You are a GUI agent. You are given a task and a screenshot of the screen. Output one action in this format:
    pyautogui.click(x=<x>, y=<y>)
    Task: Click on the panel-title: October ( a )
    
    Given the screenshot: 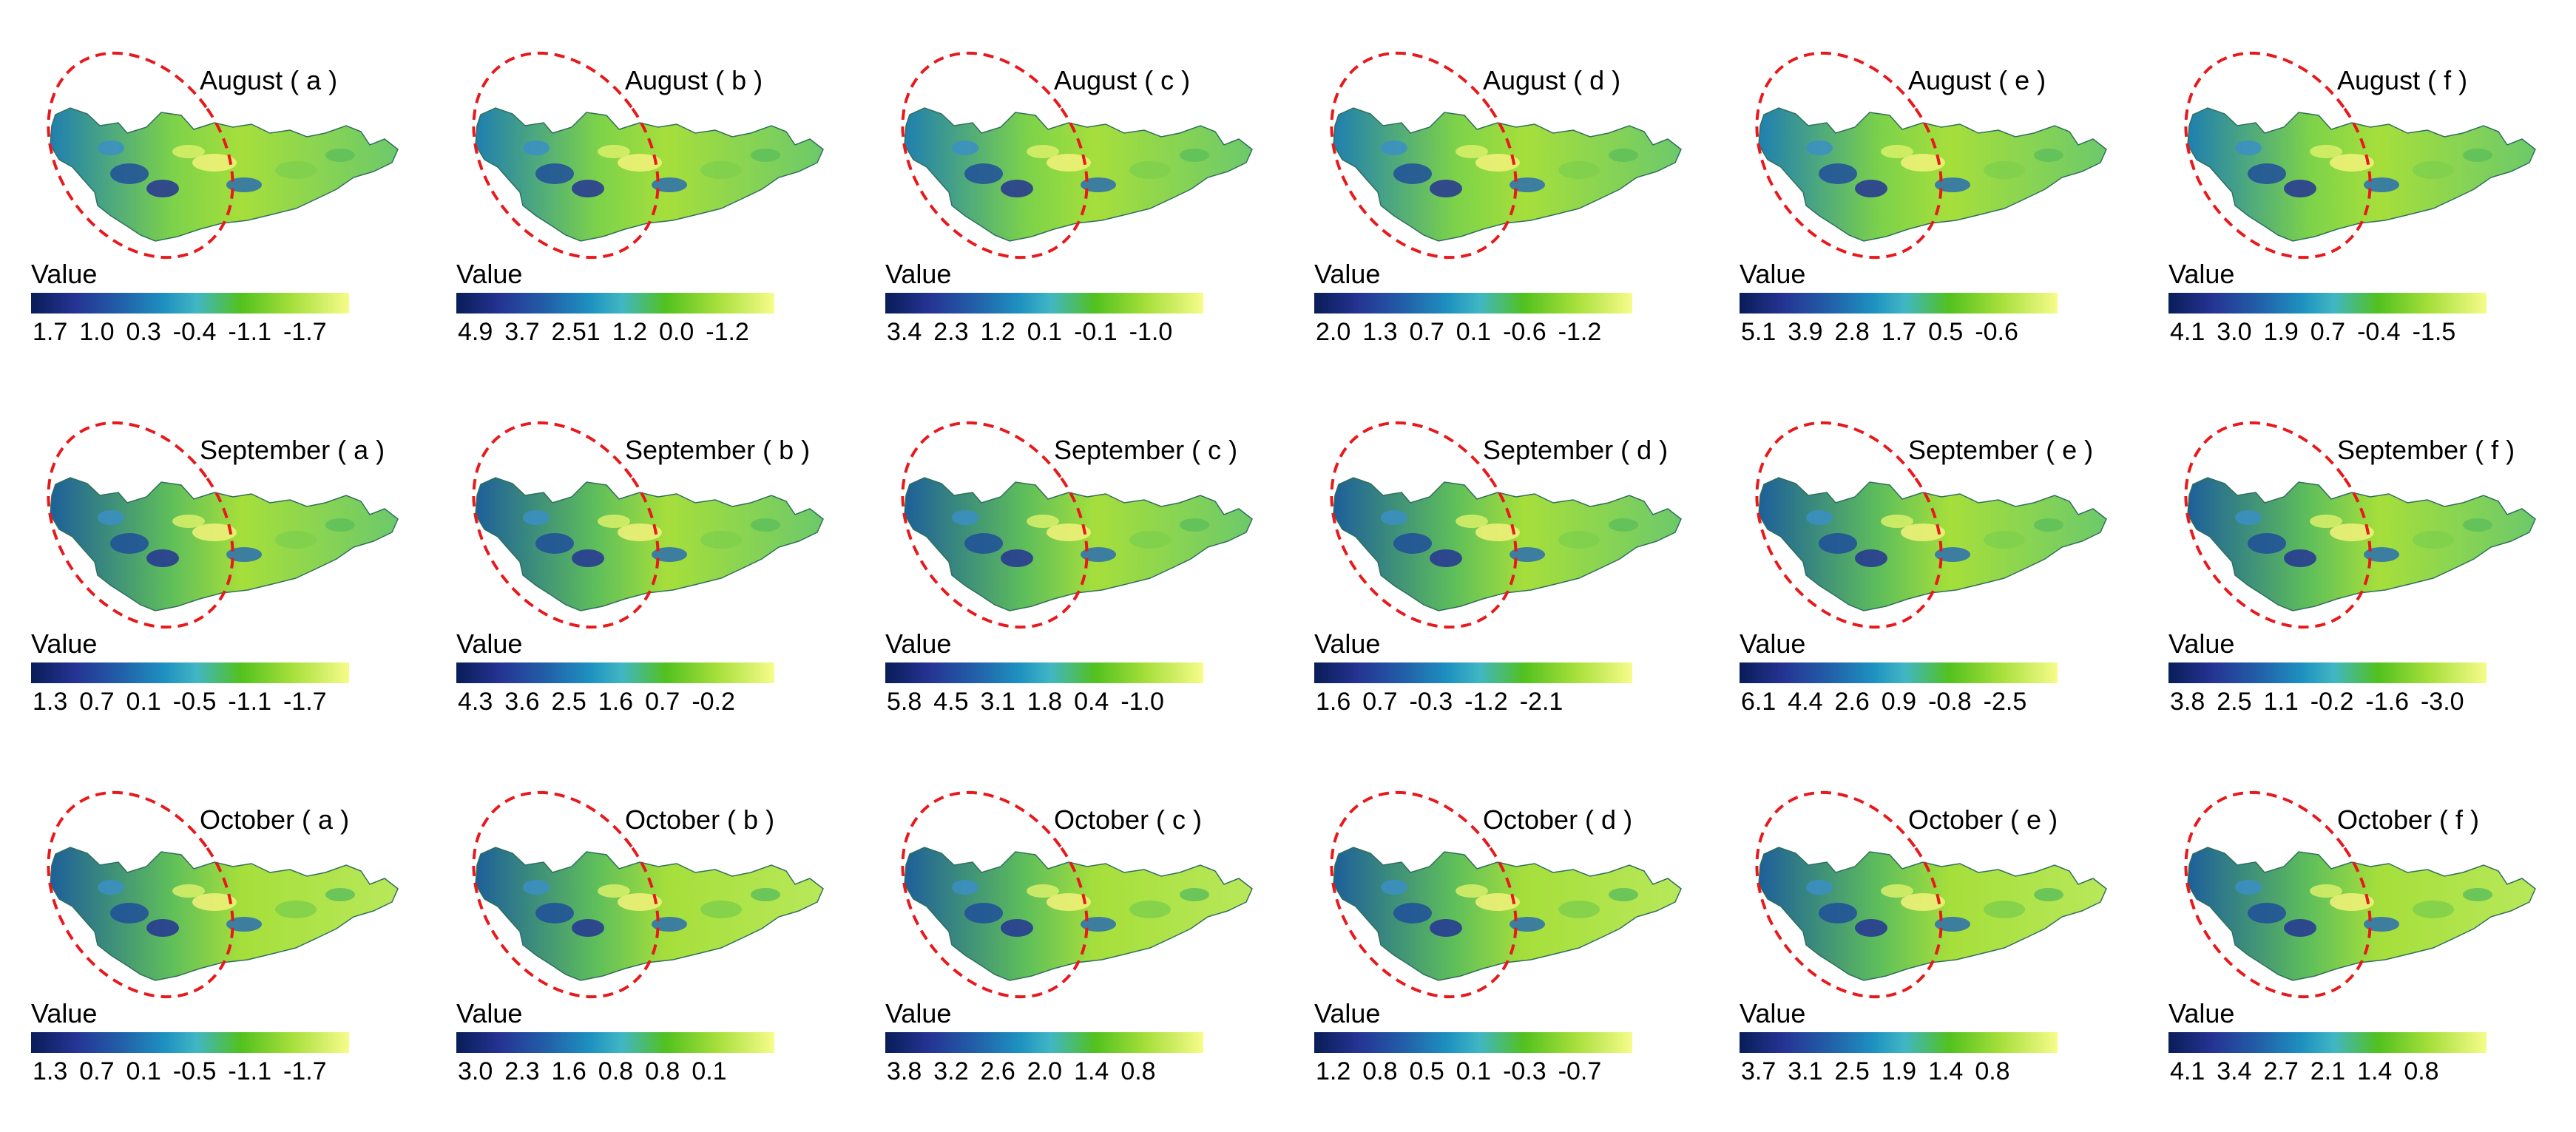 What is the action you would take?
    pyautogui.click(x=275, y=819)
    